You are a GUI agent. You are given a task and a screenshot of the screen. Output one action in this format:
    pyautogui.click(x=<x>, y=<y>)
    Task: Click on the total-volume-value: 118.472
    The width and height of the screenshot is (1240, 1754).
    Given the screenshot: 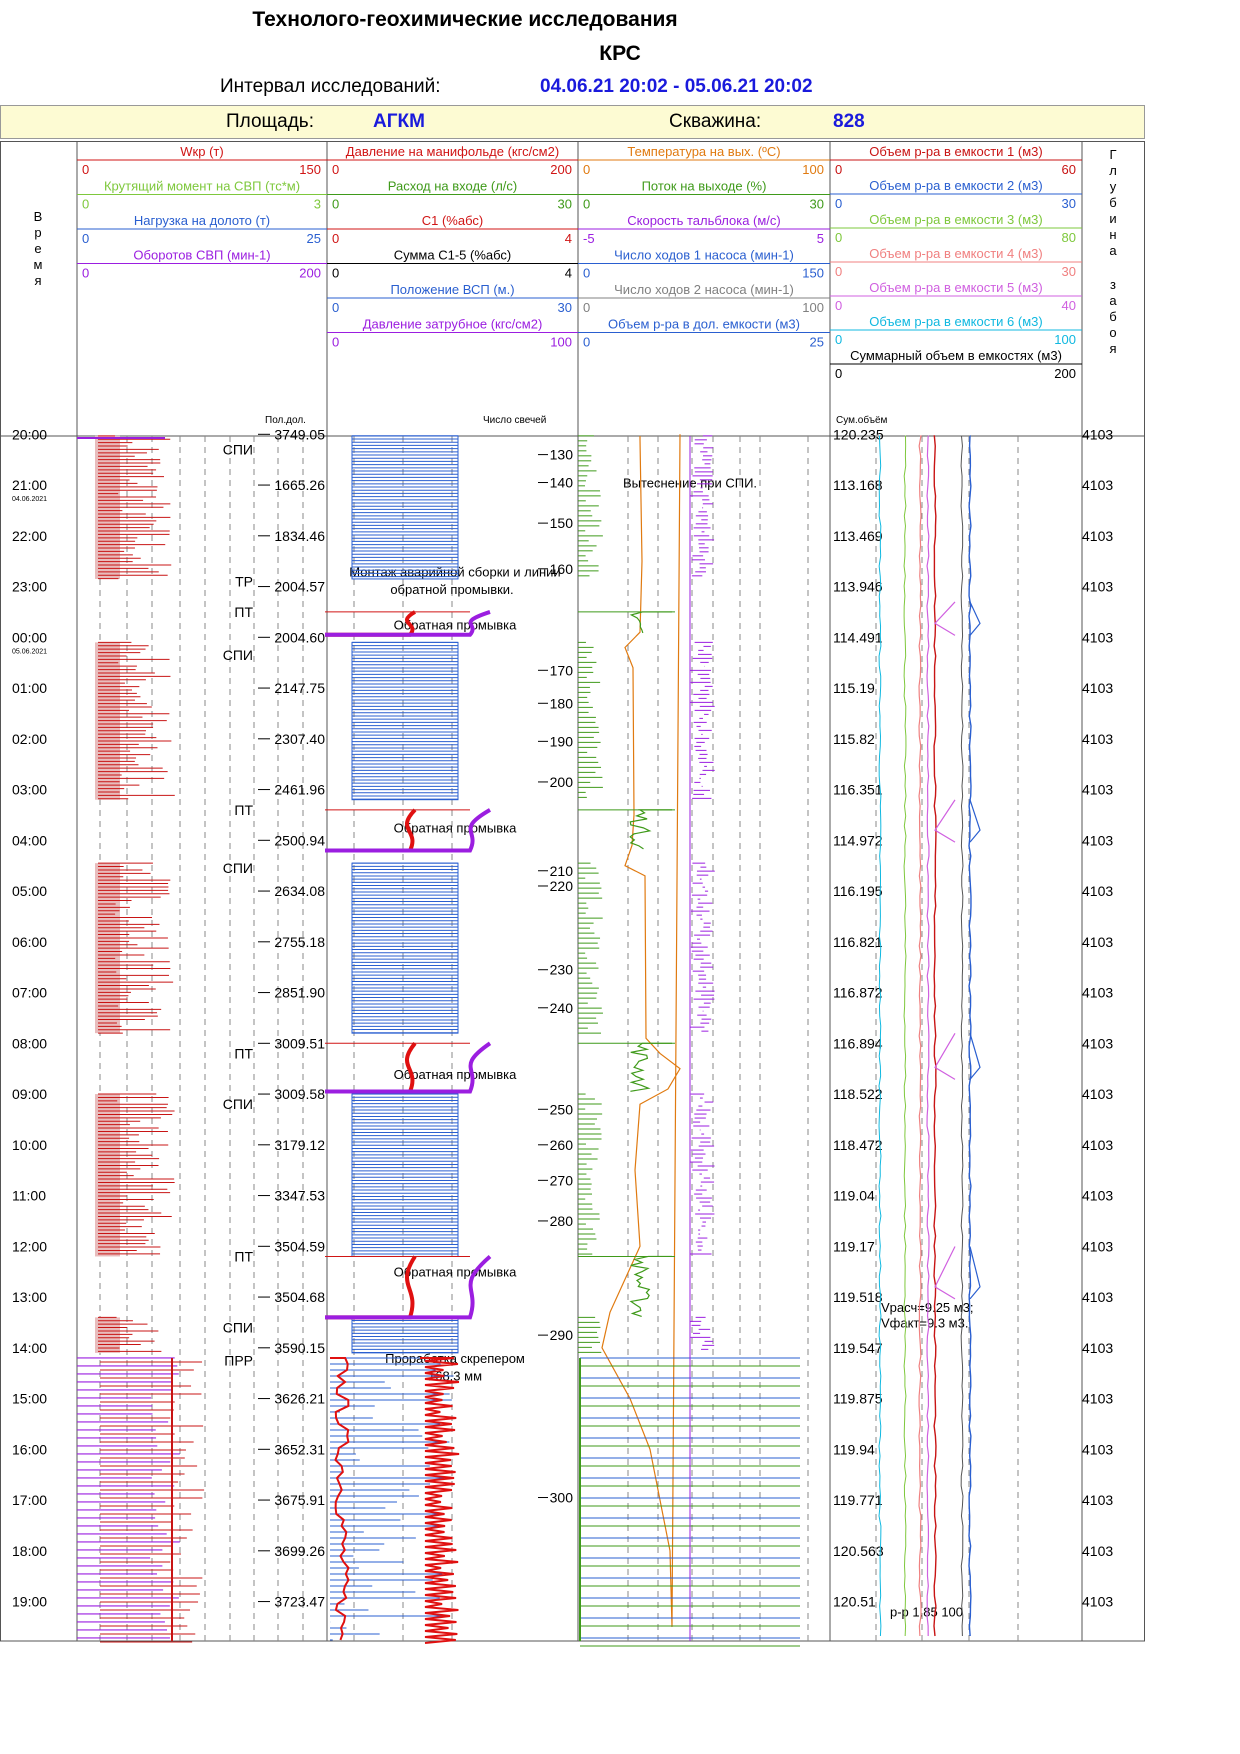 What is the action you would take?
    pyautogui.click(x=858, y=1145)
    